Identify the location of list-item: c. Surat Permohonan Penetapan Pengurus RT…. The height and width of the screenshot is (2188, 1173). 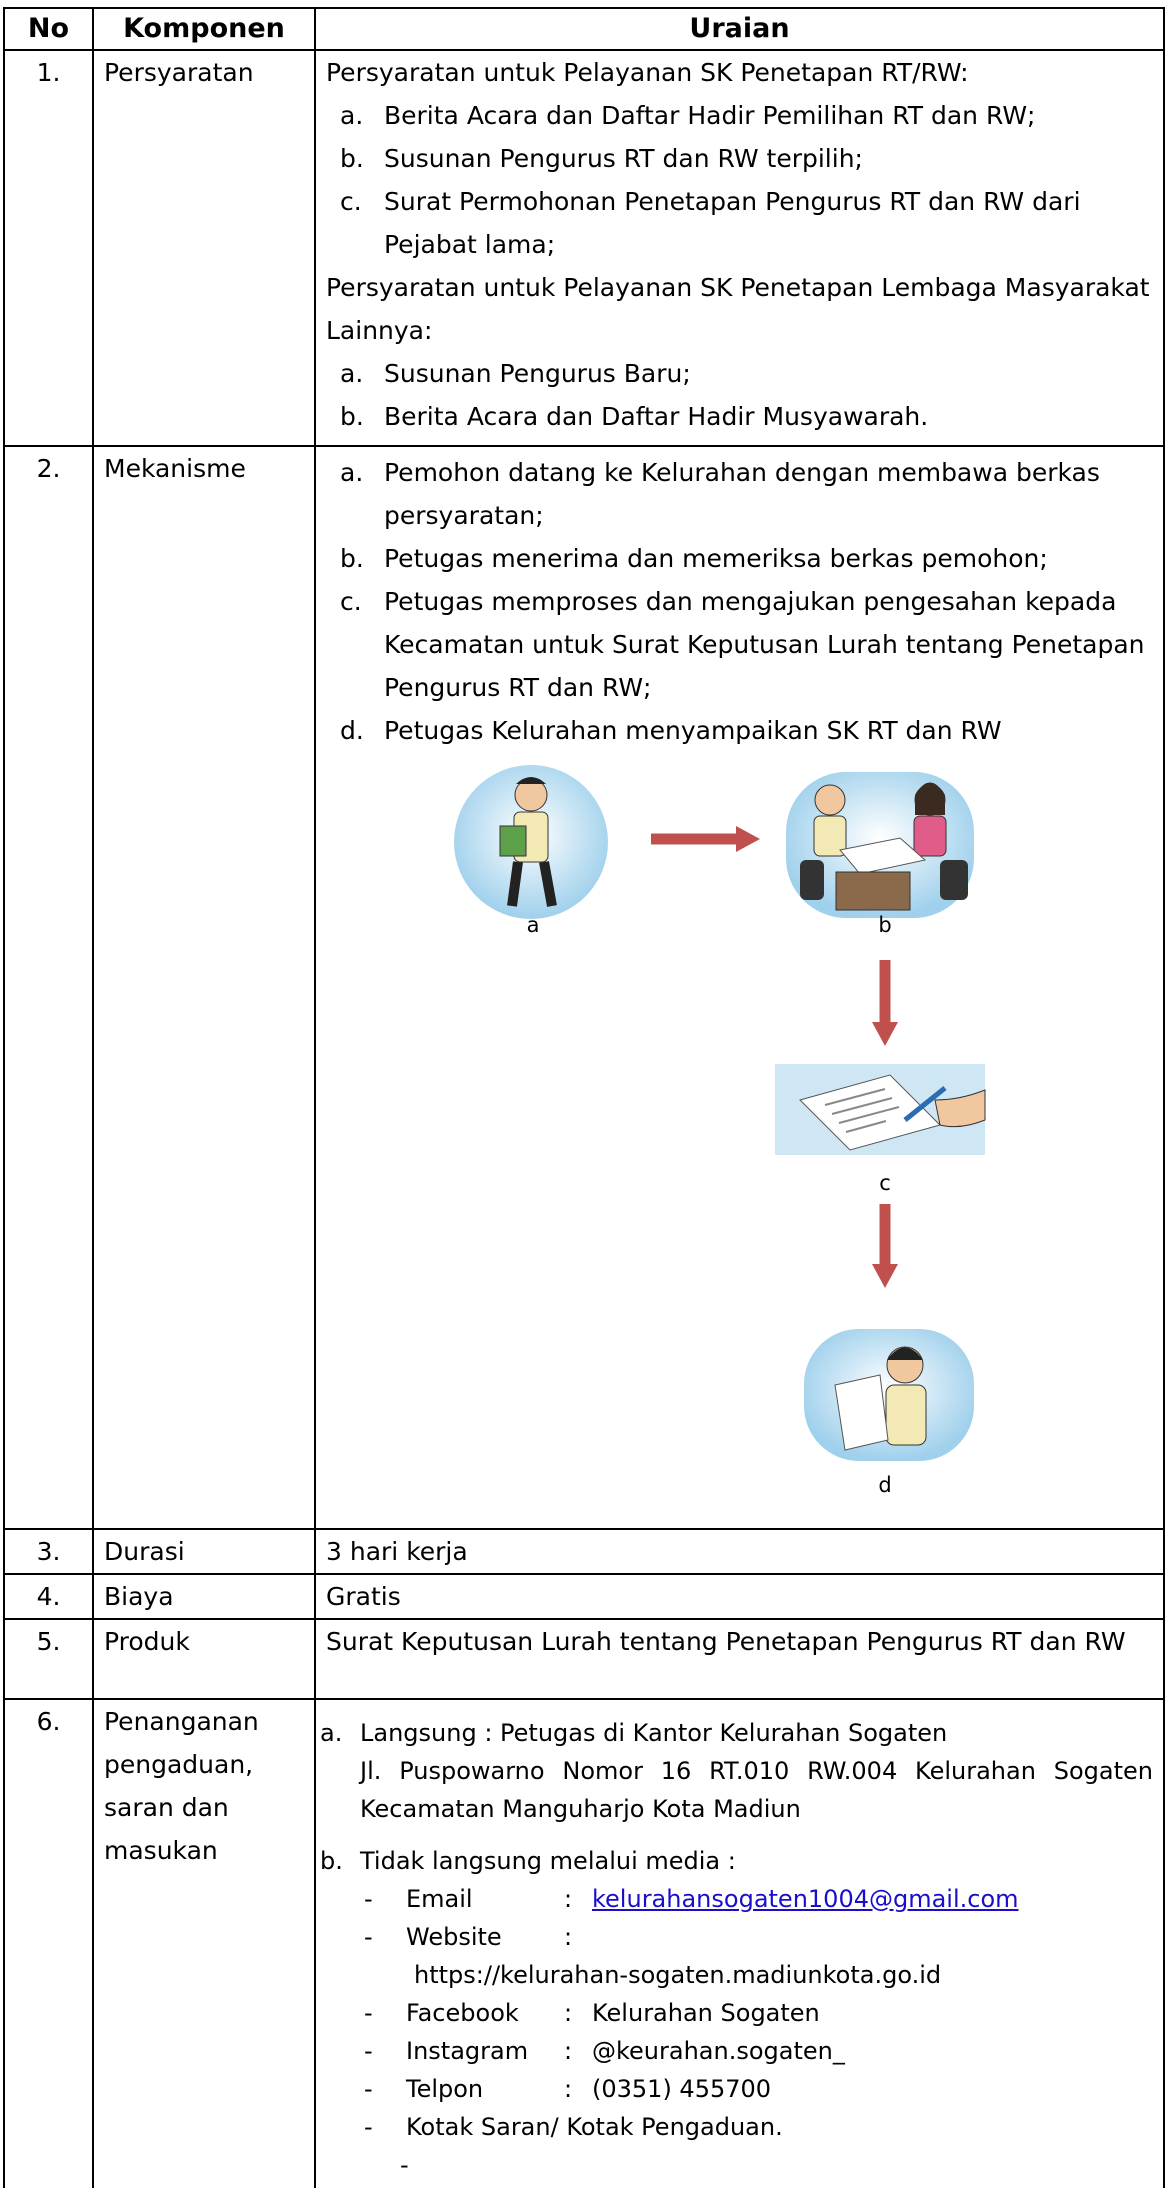
(746, 223).